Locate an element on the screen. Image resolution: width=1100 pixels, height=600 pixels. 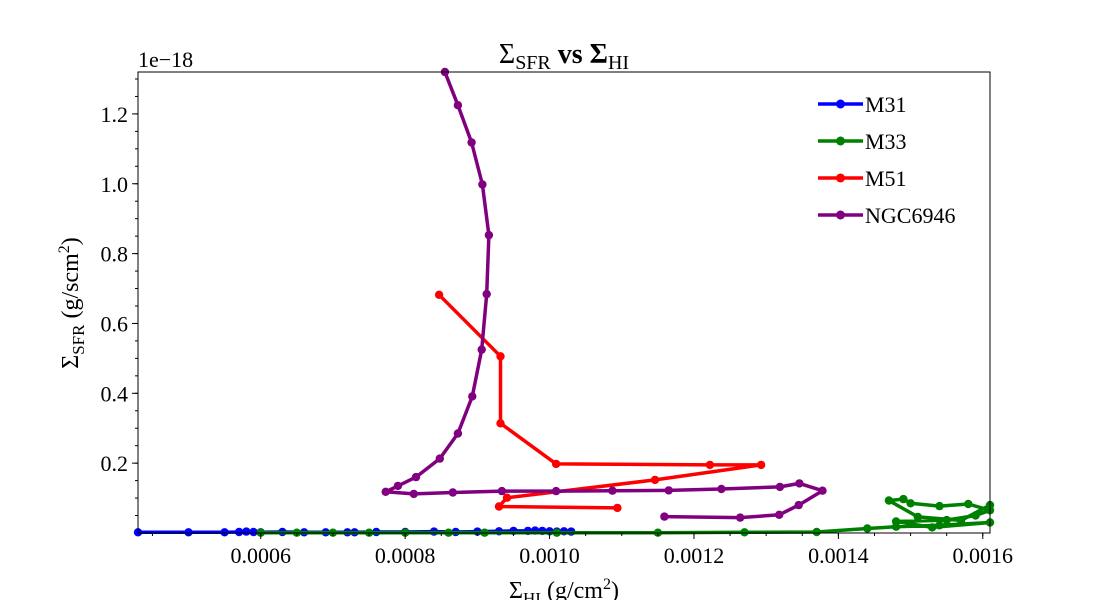
y-axis-title-unit: (g/scm is located at coordinates (71, 289).